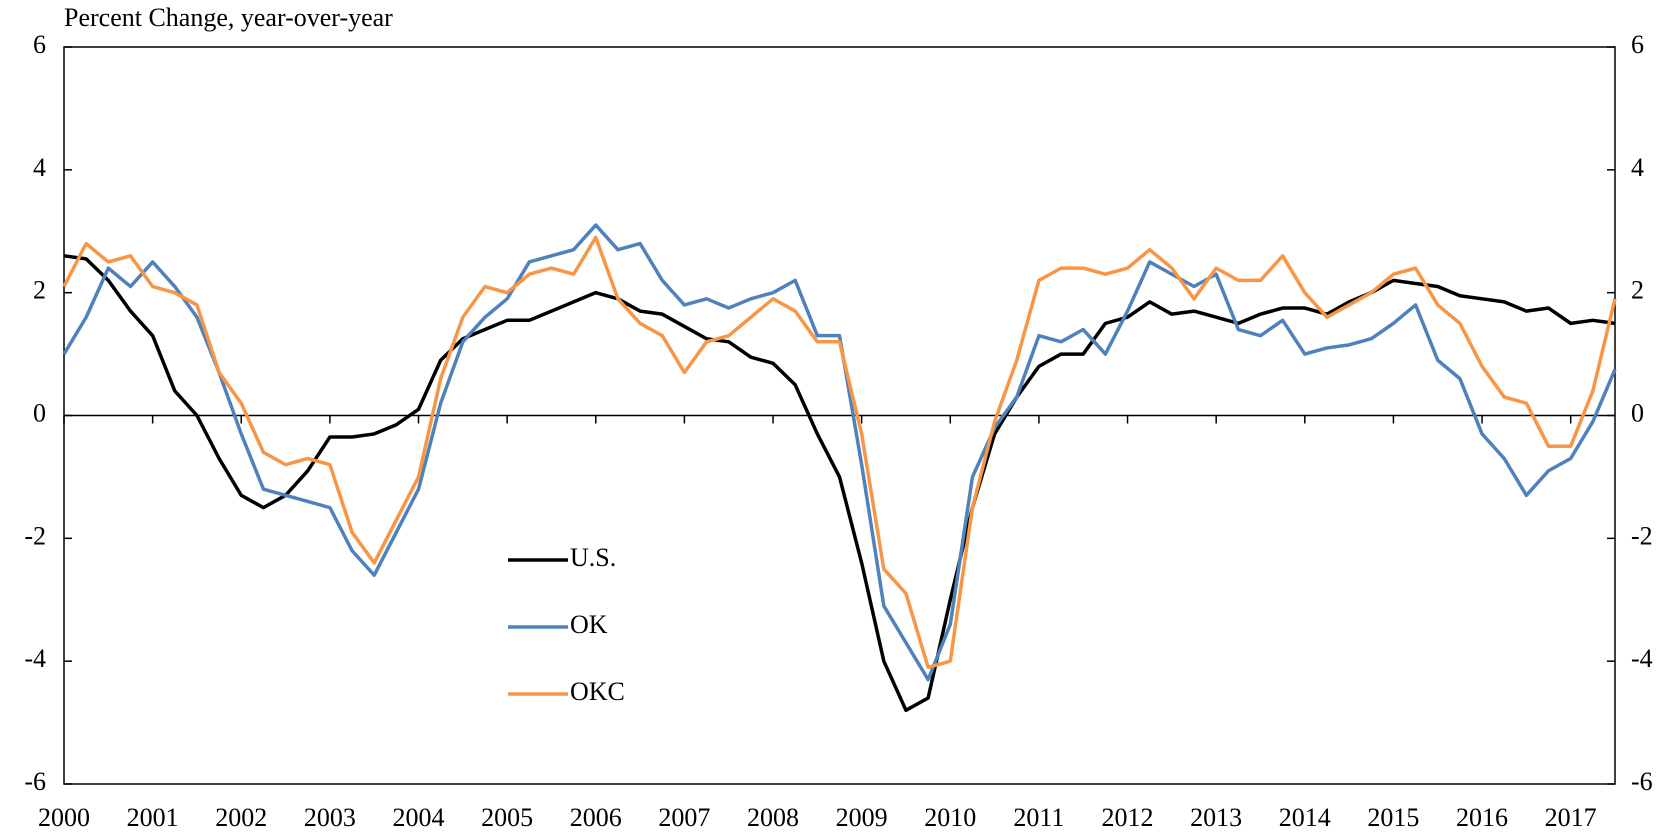 The image size is (1679, 837). I want to click on y2-tick-label: -2, so click(1642, 535).